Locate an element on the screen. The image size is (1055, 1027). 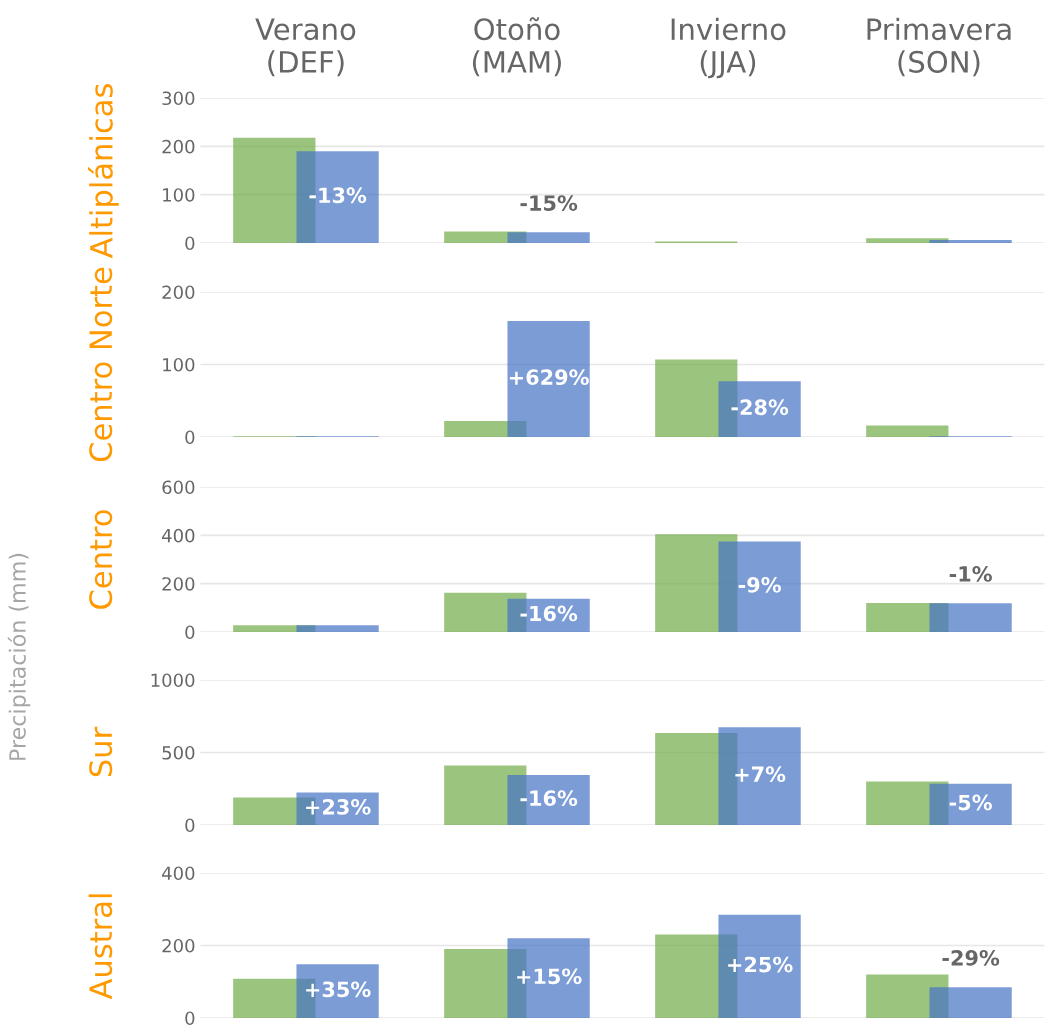
annotation: -28% is located at coordinates (760, 407).